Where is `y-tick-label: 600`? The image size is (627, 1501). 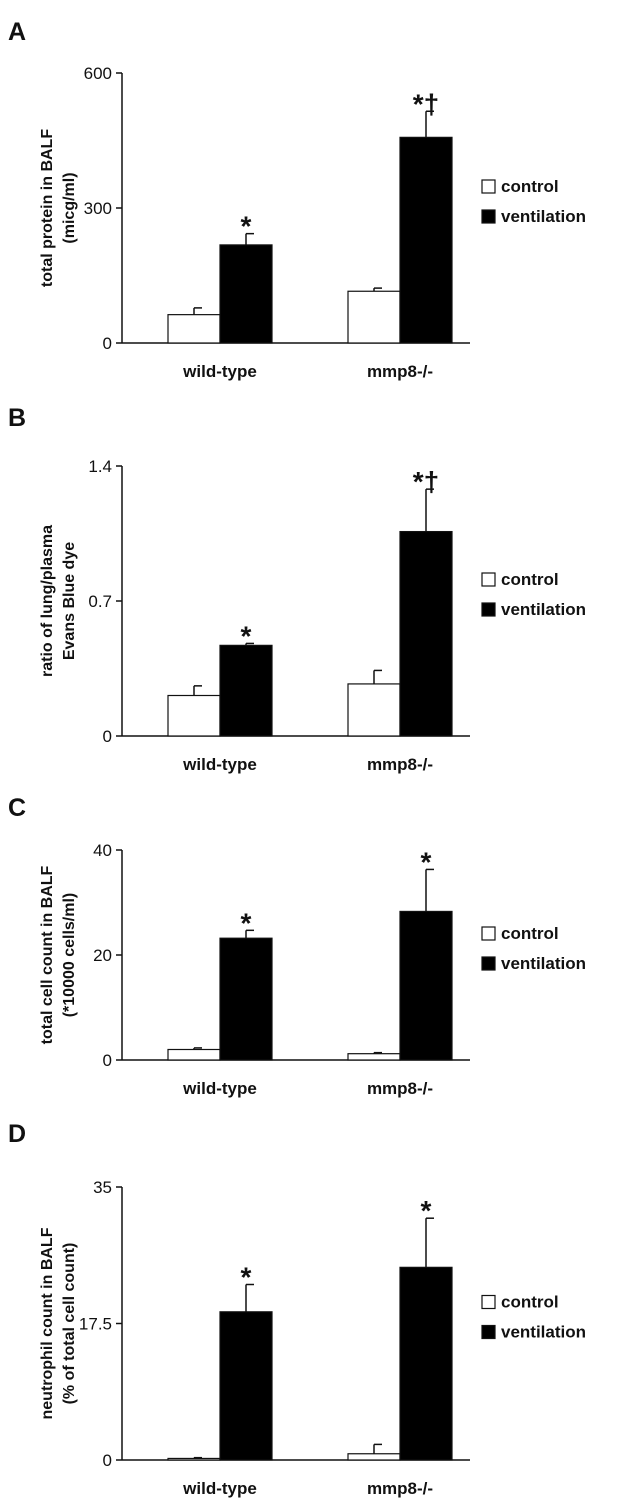
y-tick-label: 600 is located at coordinates (98, 73).